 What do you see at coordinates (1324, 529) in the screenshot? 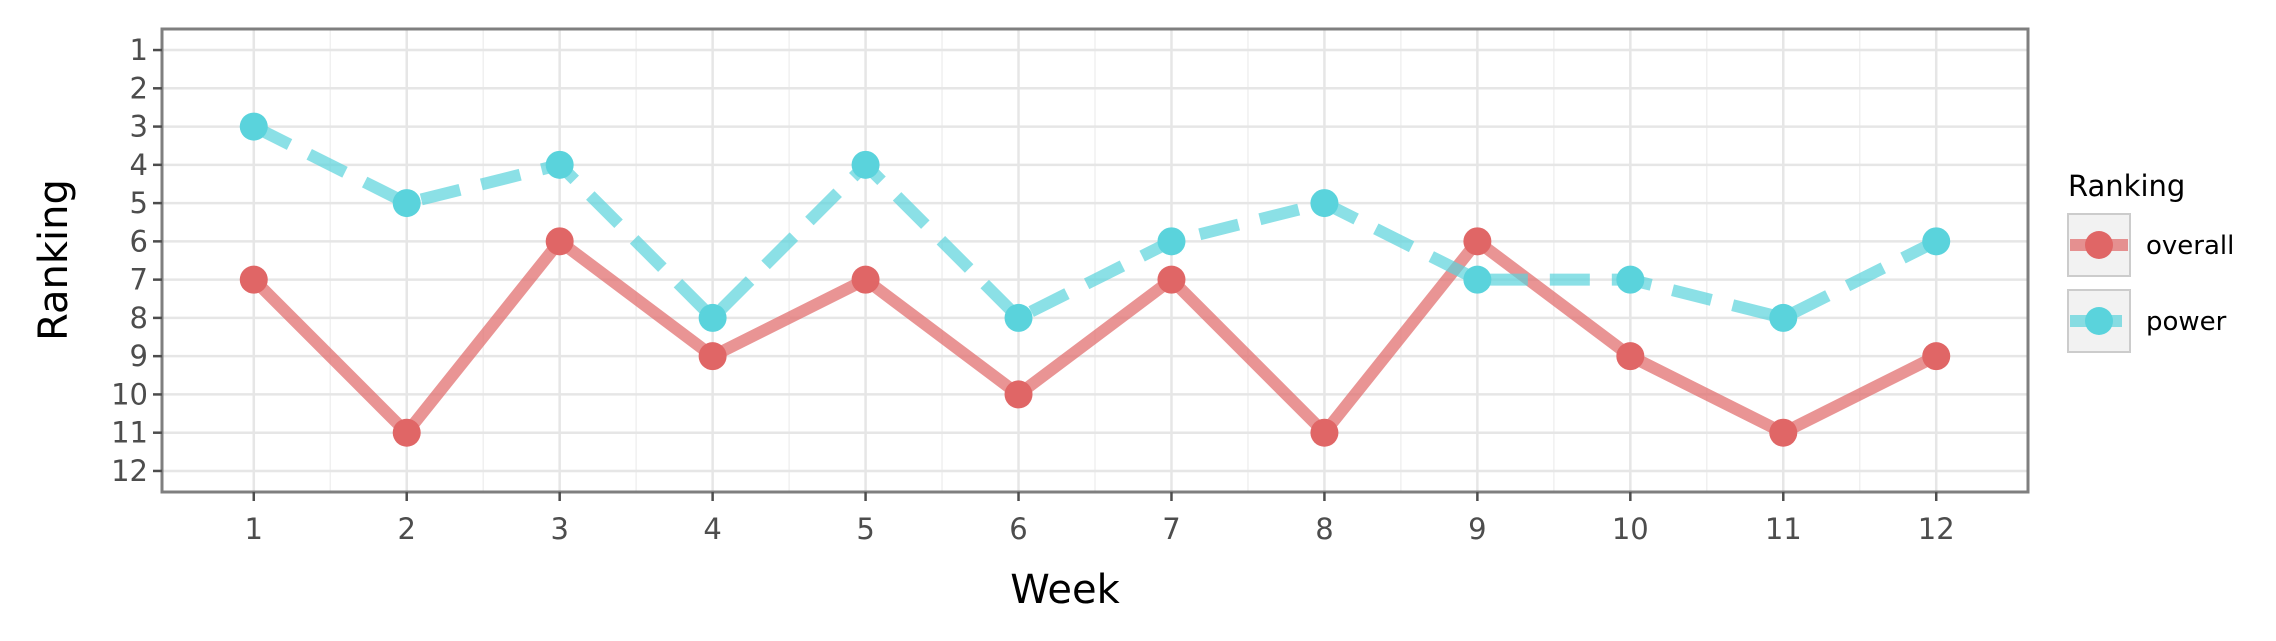
I see `x-tick-label: 8` at bounding box center [1324, 529].